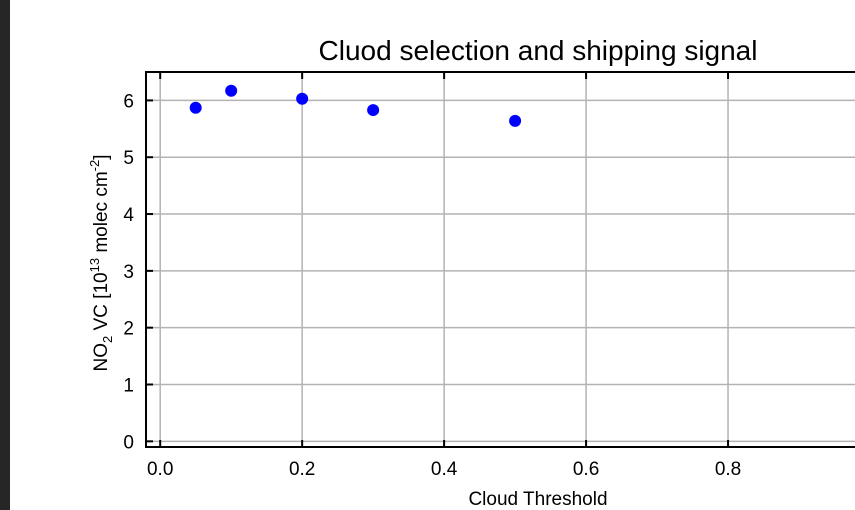  Describe the element at coordinates (128, 329) in the screenshot. I see `y-tick-label: 2` at that location.